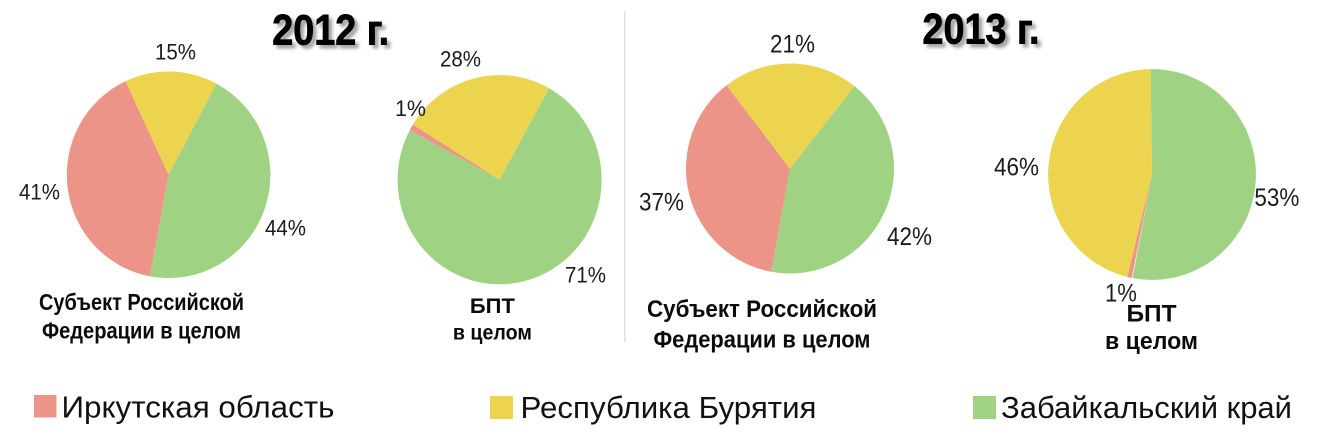 The height and width of the screenshot is (435, 1322). I want to click on svg-text: 44%, so click(285, 228).